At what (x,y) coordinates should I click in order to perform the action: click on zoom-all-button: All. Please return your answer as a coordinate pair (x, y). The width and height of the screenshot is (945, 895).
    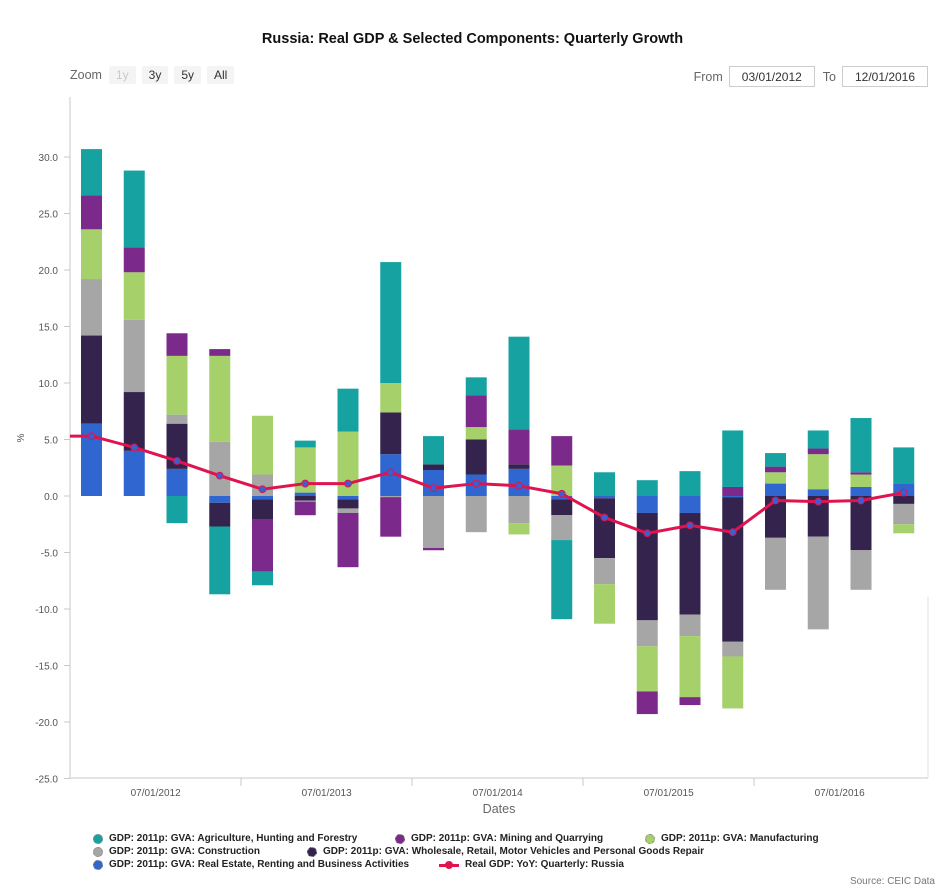
    Looking at the image, I should click on (221, 75).